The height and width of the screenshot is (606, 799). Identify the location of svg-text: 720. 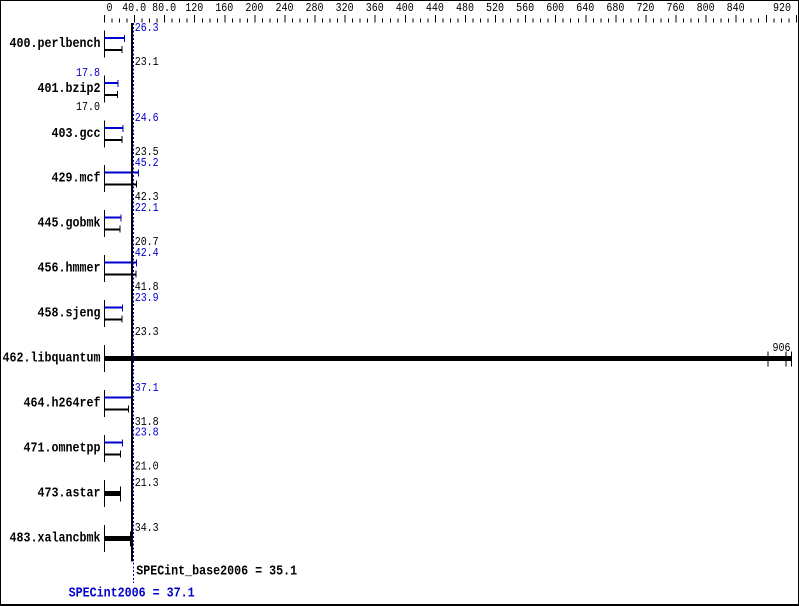
(645, 8).